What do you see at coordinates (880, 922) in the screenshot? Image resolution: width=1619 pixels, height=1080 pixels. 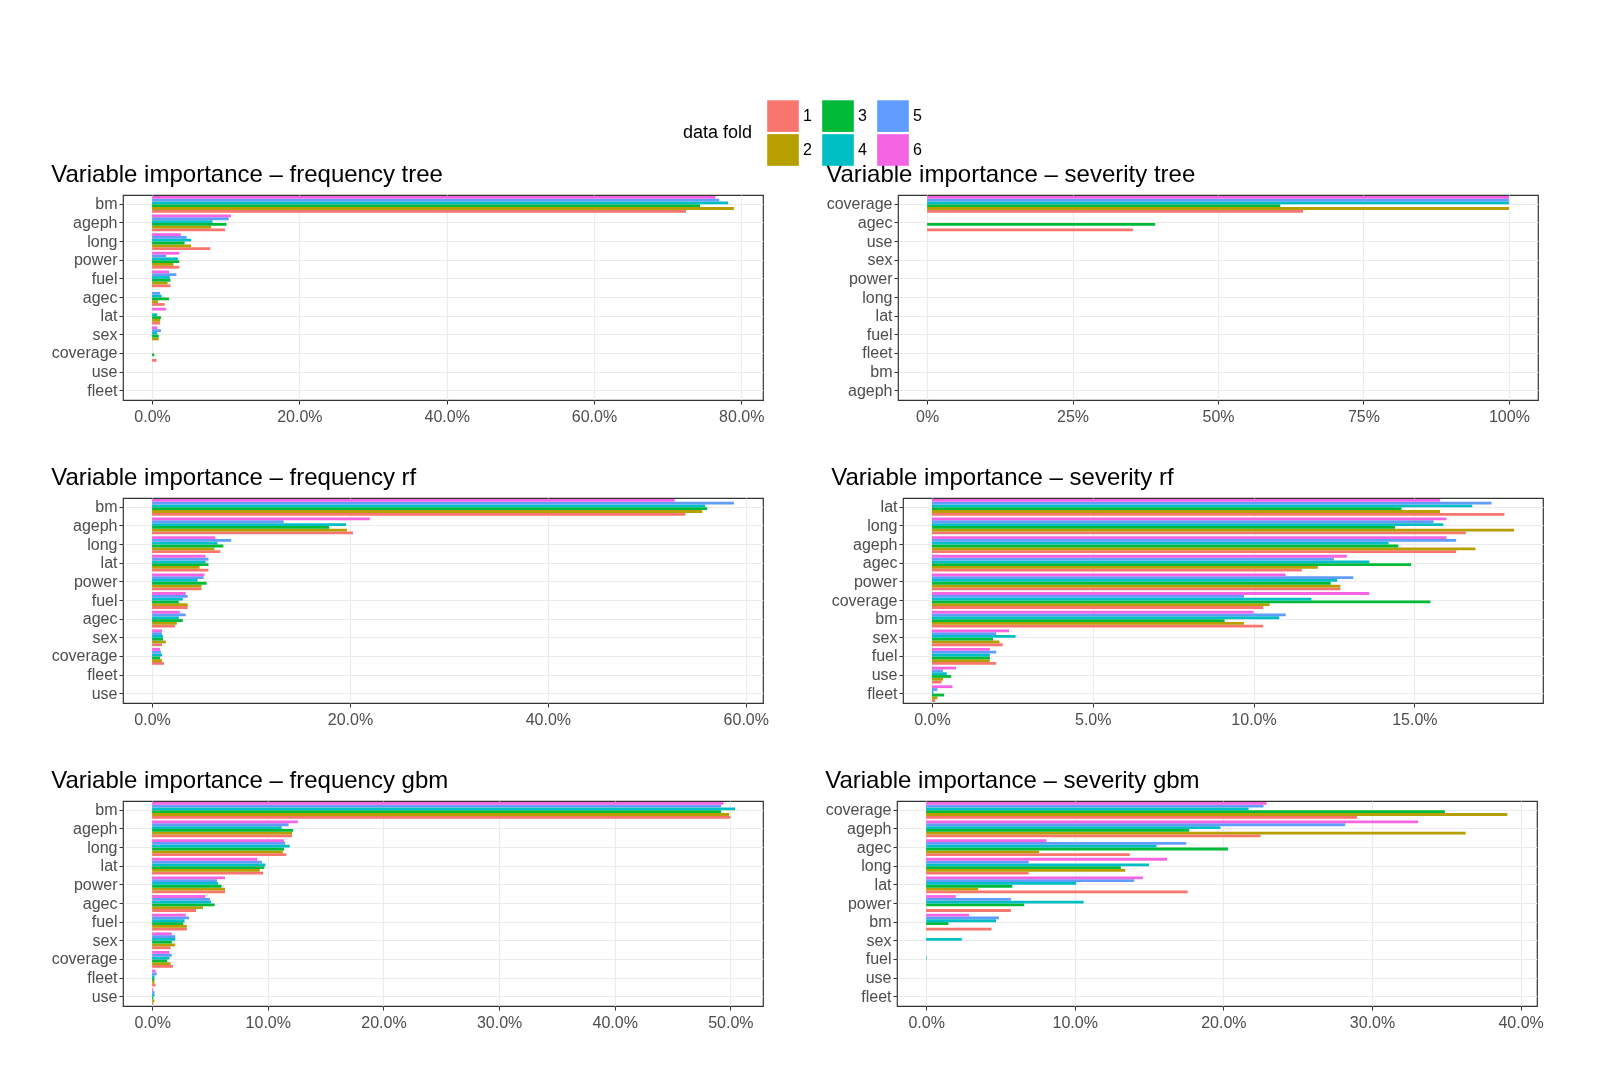 I see `y-tick-label: bm` at bounding box center [880, 922].